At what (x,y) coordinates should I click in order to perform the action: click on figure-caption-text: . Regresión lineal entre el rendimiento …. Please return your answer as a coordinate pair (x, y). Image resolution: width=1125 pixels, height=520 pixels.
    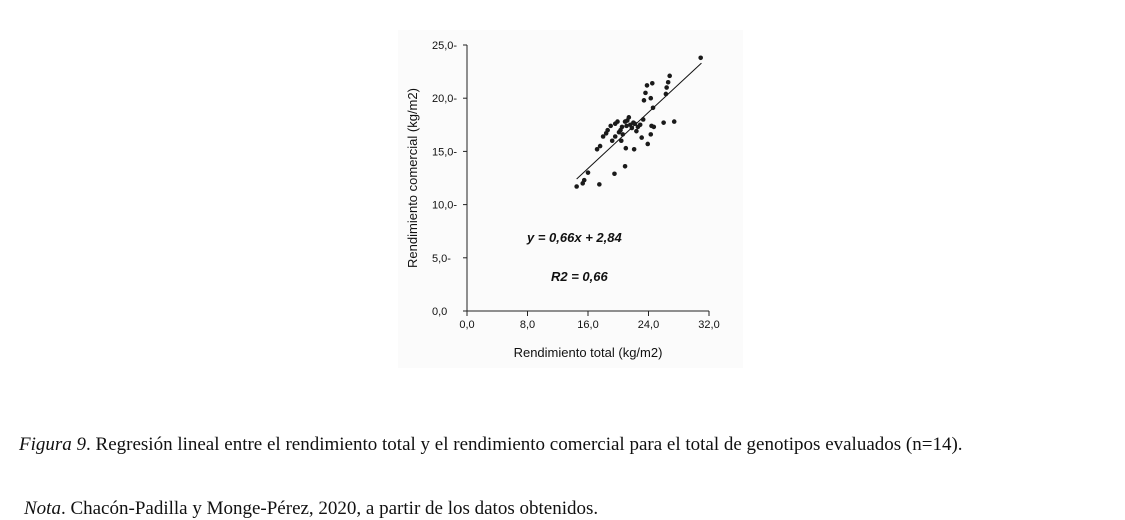
    Looking at the image, I should click on (524, 444).